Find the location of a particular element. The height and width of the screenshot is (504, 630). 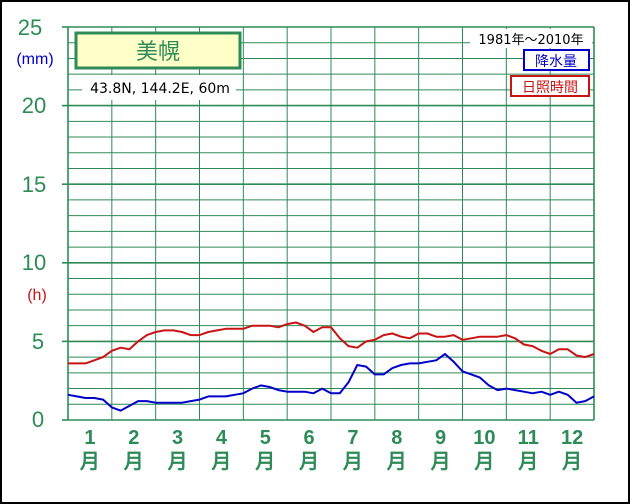

y-tick-label: 10 is located at coordinates (34, 262).